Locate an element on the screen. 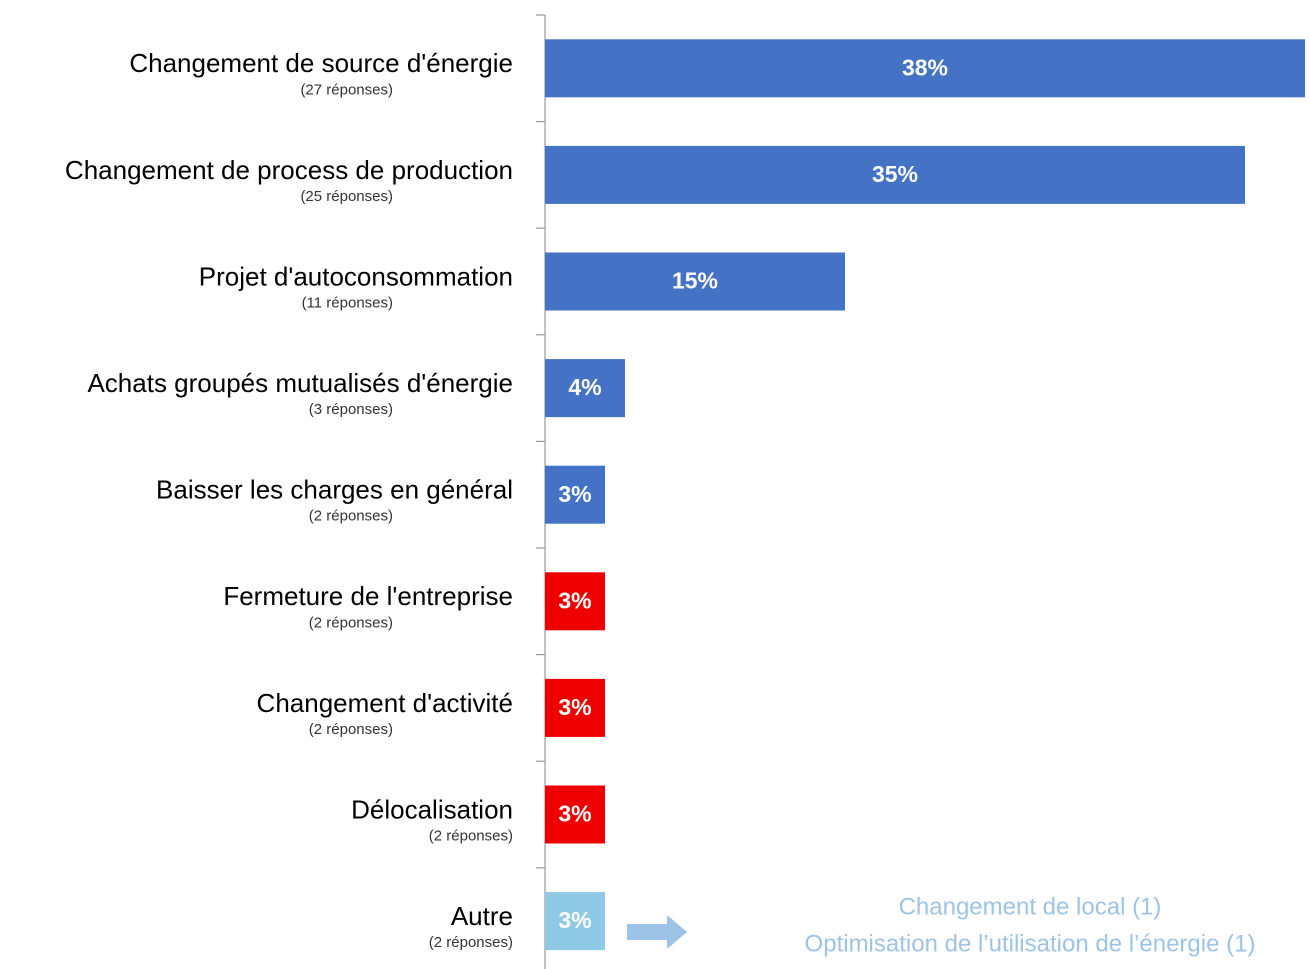  value-label: 35% is located at coordinates (895, 174).